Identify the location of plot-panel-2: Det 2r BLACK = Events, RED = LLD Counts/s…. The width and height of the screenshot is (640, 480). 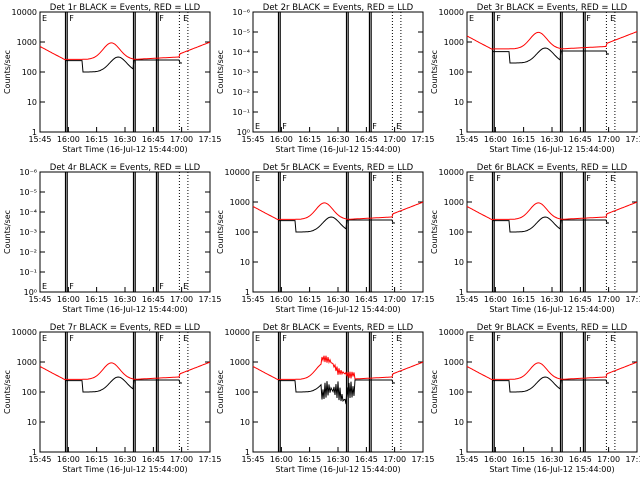
(325, 78).